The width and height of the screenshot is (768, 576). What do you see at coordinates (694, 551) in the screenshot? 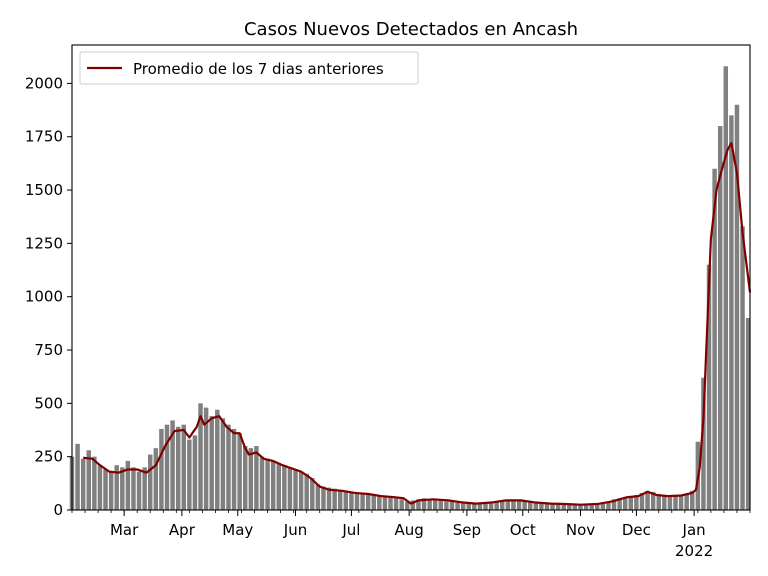
I see `x-tick-year-label: 2022` at bounding box center [694, 551].